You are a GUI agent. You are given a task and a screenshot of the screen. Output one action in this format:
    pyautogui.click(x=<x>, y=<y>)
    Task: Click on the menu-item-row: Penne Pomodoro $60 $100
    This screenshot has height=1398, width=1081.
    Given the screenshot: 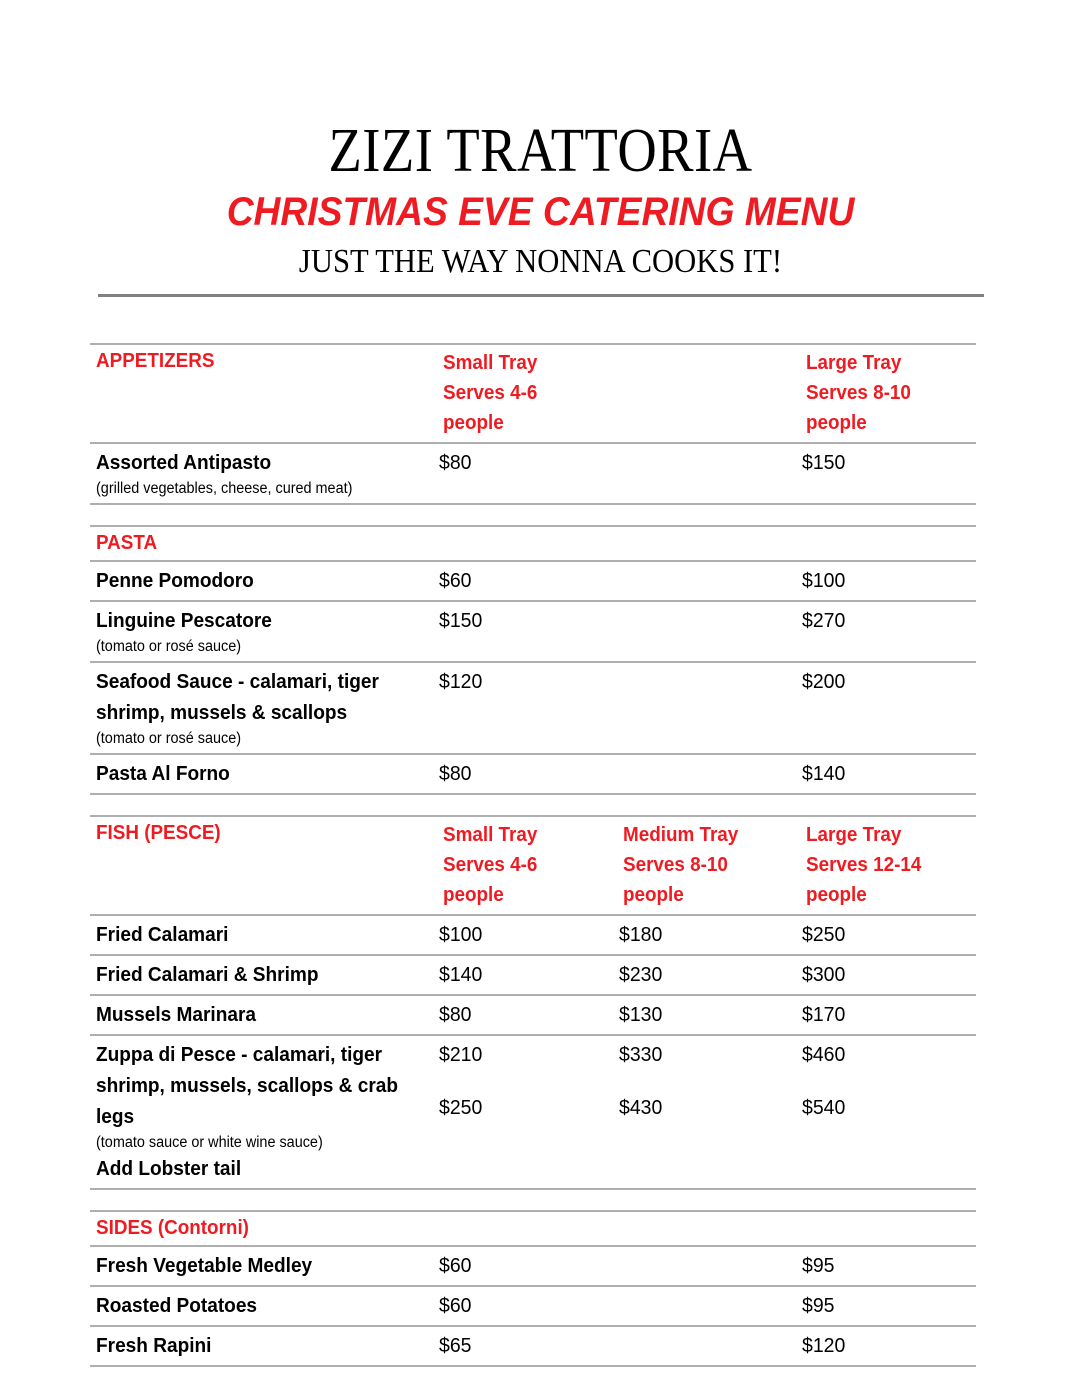 What is the action you would take?
    pyautogui.click(x=533, y=581)
    